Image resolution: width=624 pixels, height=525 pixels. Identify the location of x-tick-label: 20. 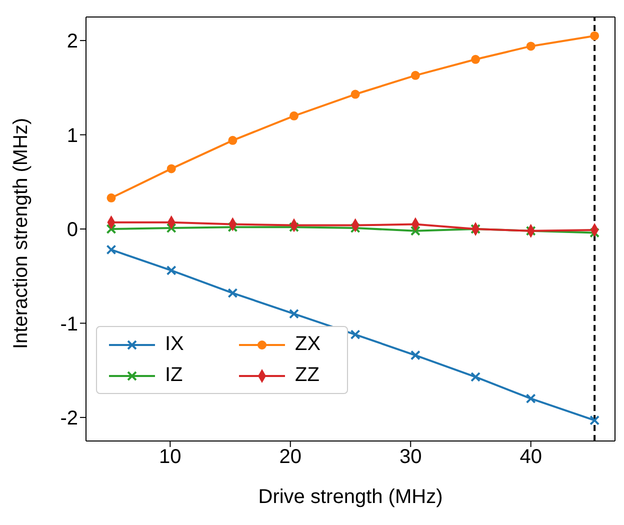
(290, 457).